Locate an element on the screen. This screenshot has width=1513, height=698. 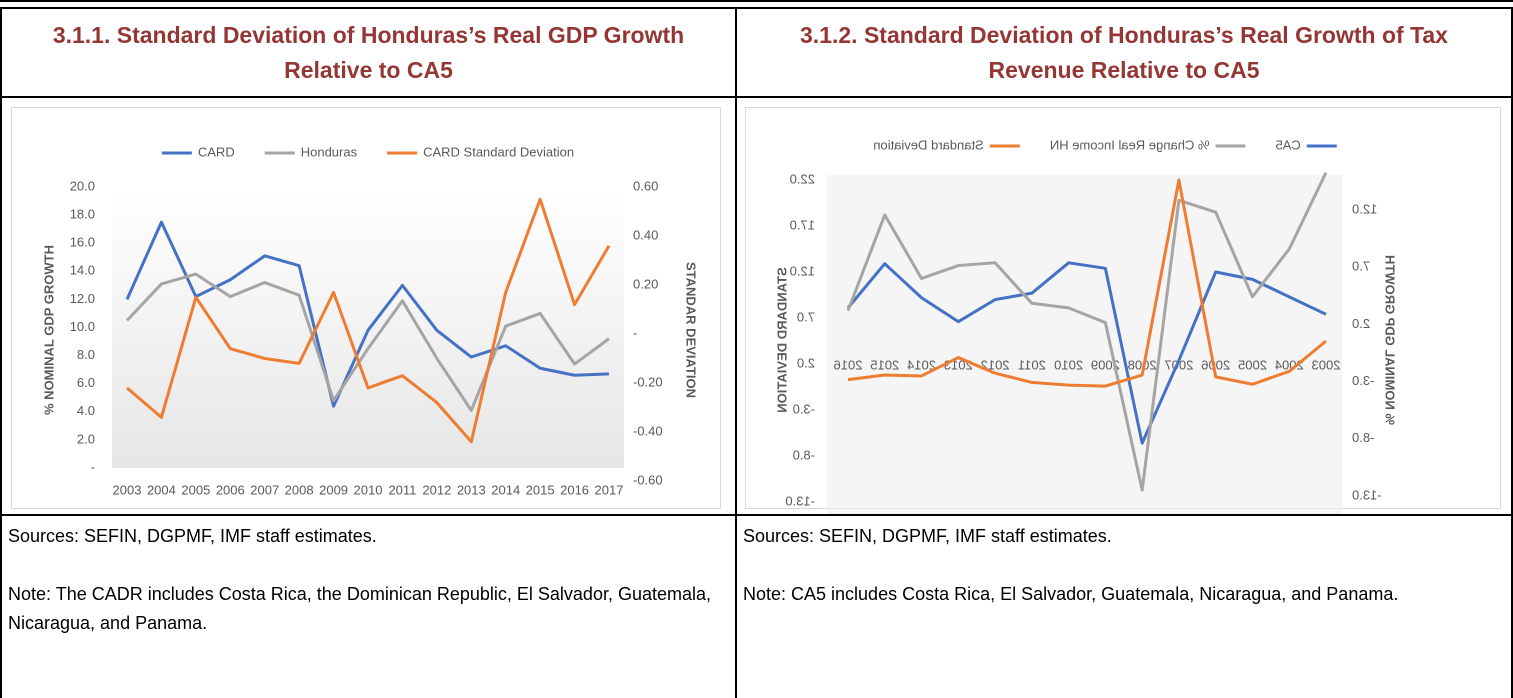
y-tick-label: 4.0 is located at coordinates (86, 410).